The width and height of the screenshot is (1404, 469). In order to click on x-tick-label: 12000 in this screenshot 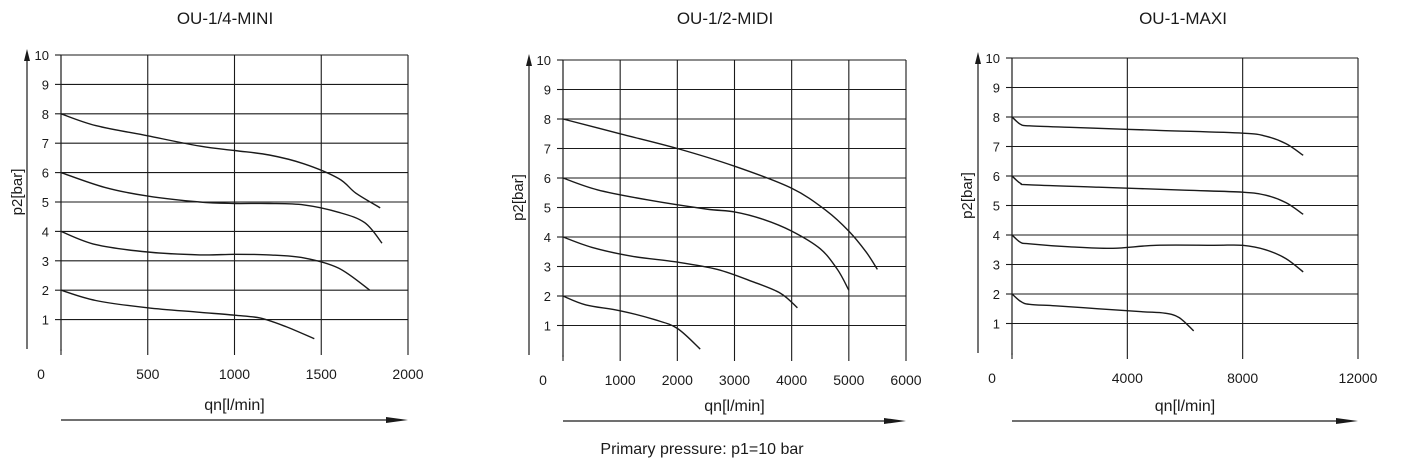, I will do `click(1358, 378)`.